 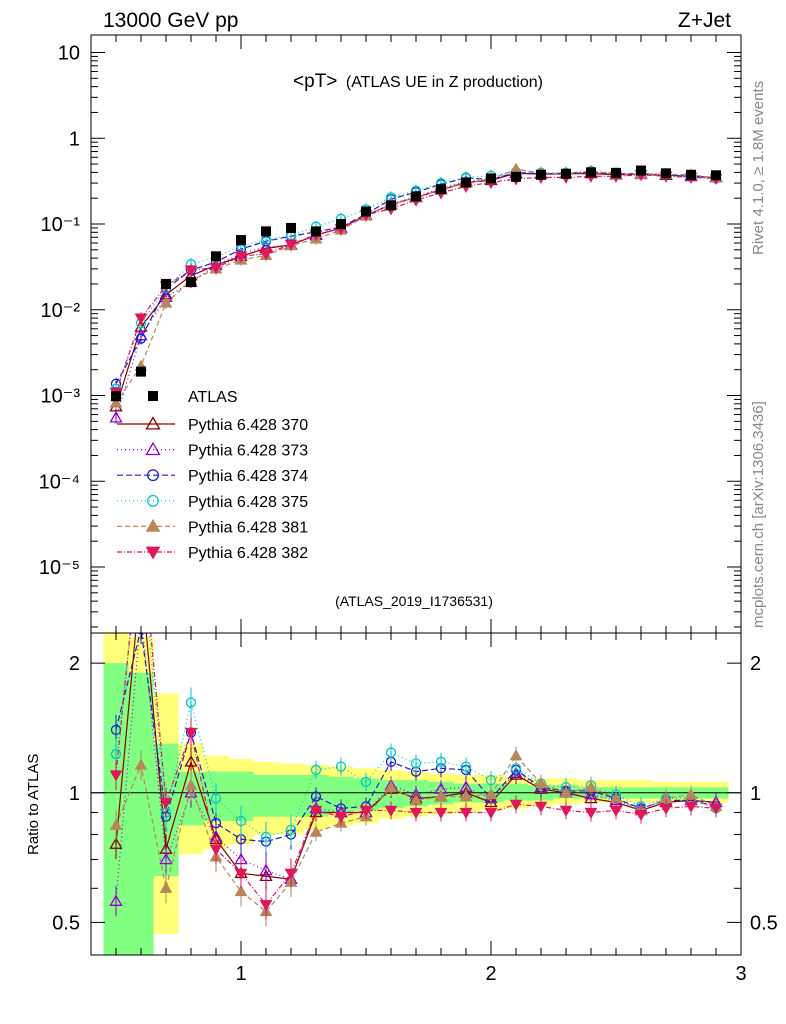 What do you see at coordinates (74, 664) in the screenshot?
I see `ratio-y-tick-label-left: 2` at bounding box center [74, 664].